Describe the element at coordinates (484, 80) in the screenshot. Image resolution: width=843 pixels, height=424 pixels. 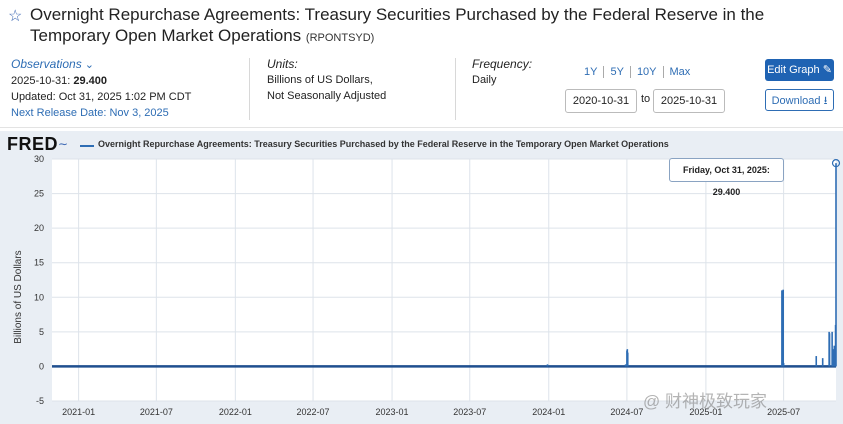
I see `frequency-value: Daily` at that location.